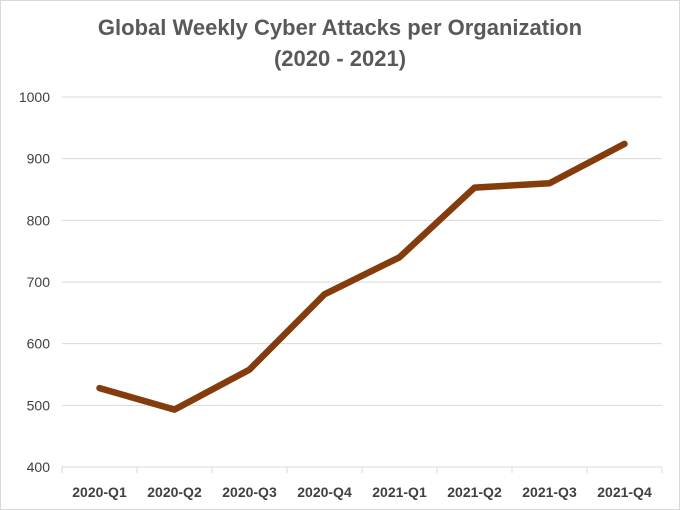 The image size is (680, 510). What do you see at coordinates (340, 58) in the screenshot?
I see `chart-subtitle: (2020 - 2021)` at bounding box center [340, 58].